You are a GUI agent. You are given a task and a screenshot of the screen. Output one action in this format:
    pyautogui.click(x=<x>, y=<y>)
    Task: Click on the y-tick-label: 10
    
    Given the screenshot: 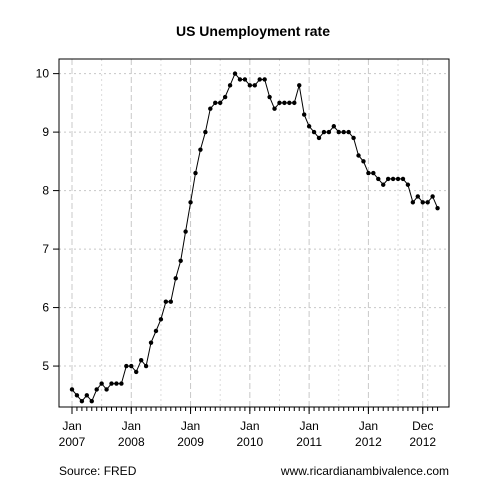 What is the action you would take?
    pyautogui.click(x=43, y=74)
    